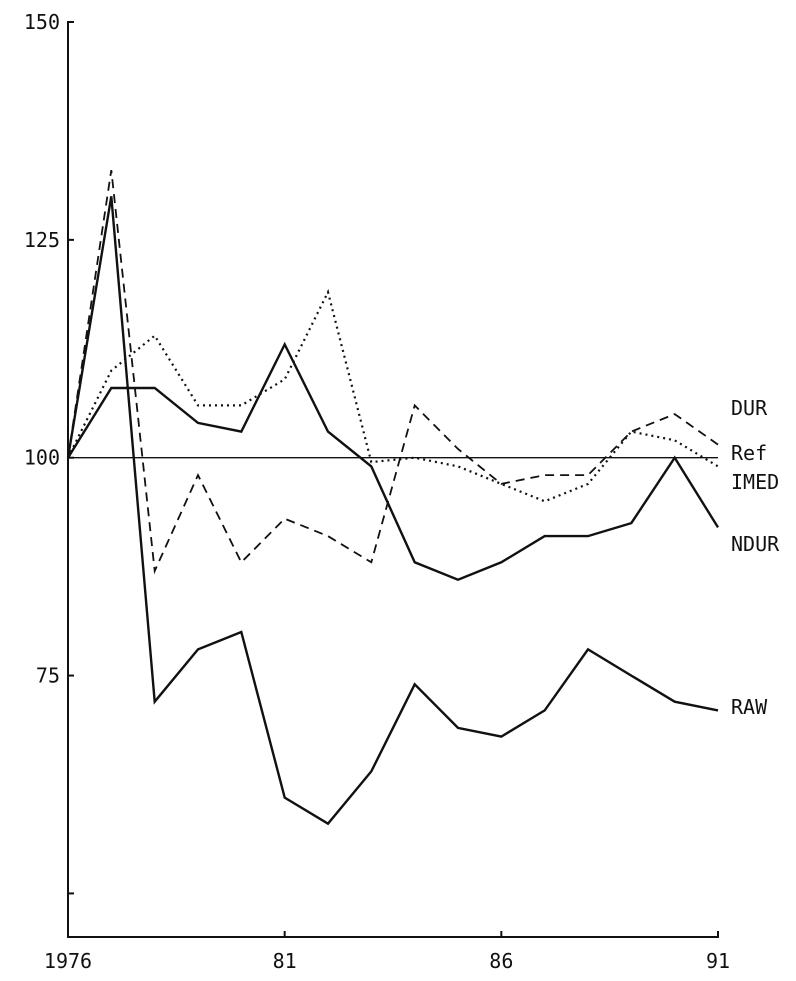  I want to click on y-tick-label: 75, so click(48, 676).